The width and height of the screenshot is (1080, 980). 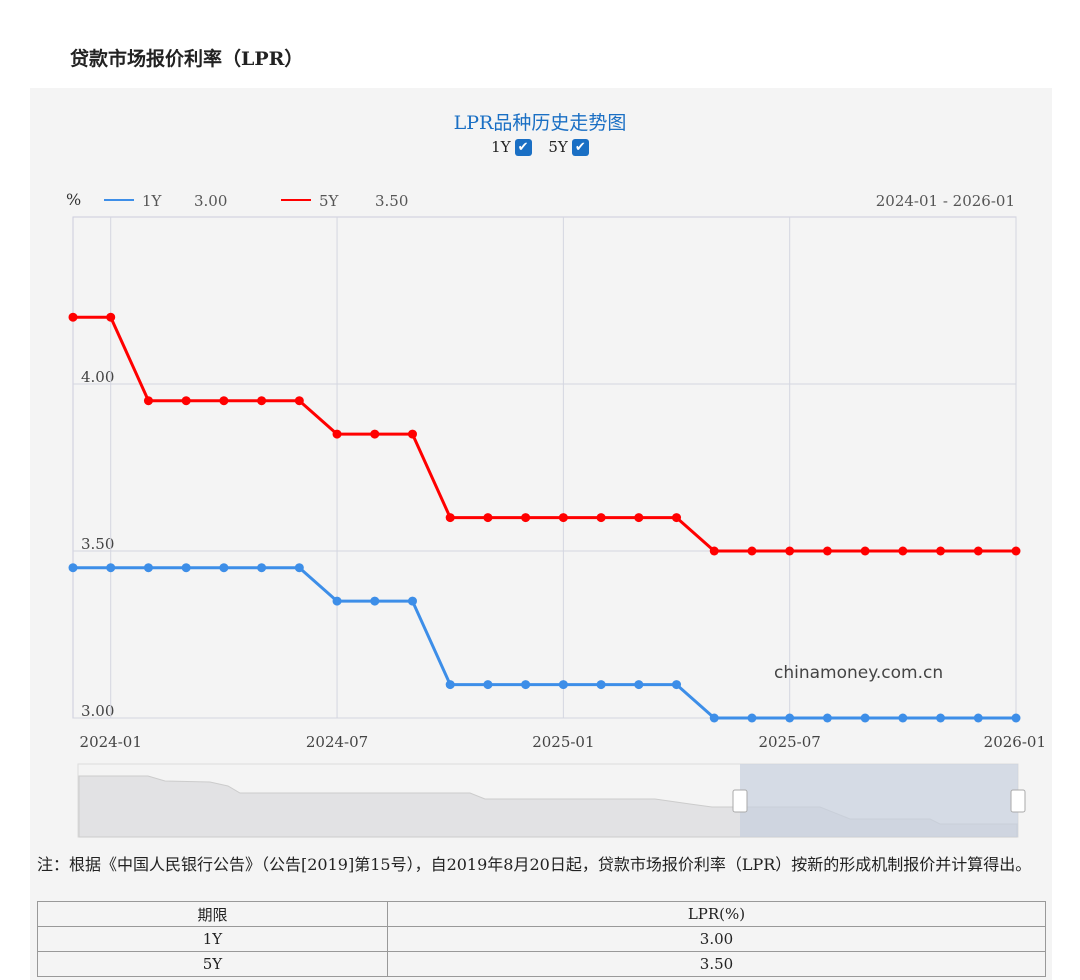 What do you see at coordinates (73, 199) in the screenshot?
I see `y-unit-label: %` at bounding box center [73, 199].